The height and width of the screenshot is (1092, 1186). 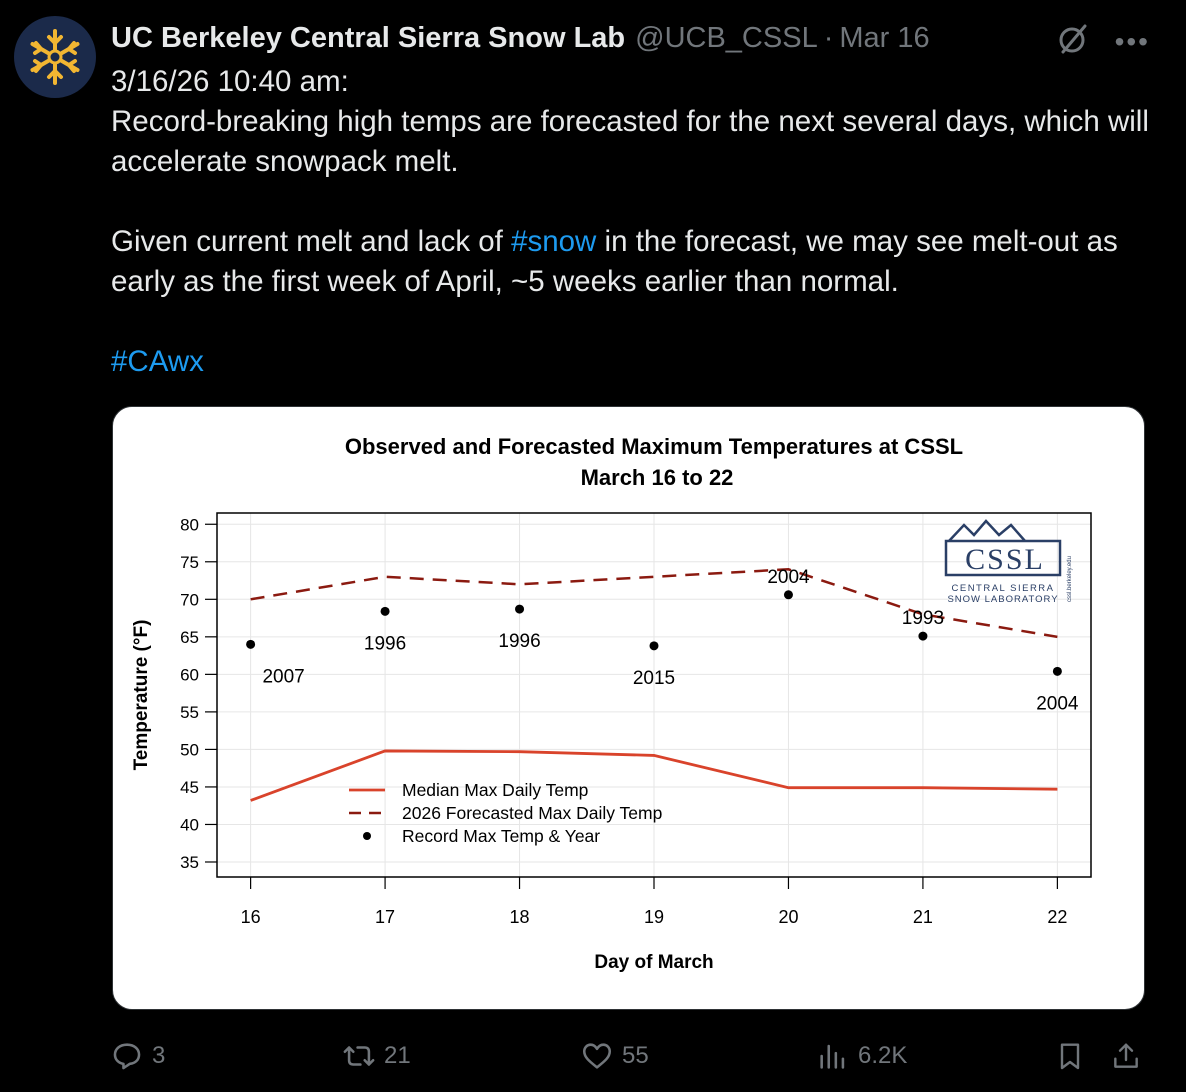 What do you see at coordinates (283, 676) in the screenshot?
I see `record-year-label: 2007` at bounding box center [283, 676].